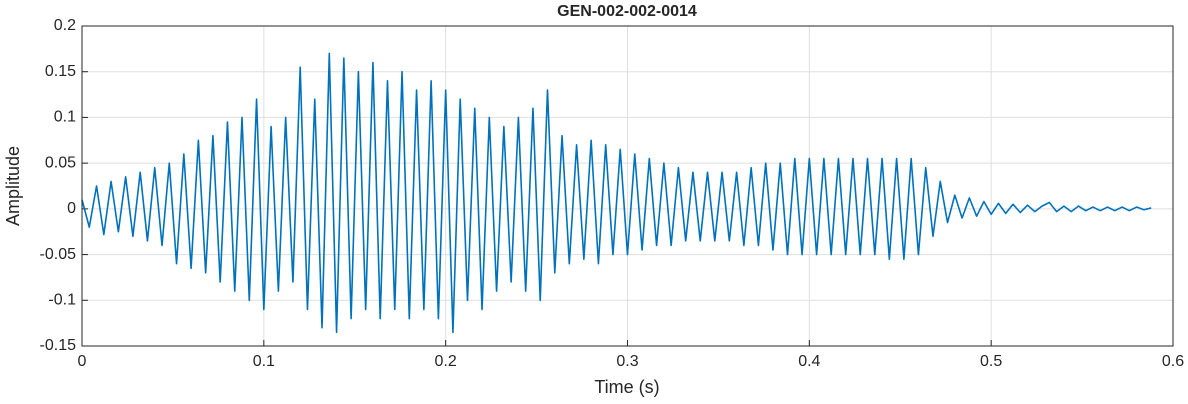 This screenshot has width=1188, height=404. Describe the element at coordinates (62, 300) in the screenshot. I see `y-tick-label: -0.1` at that location.